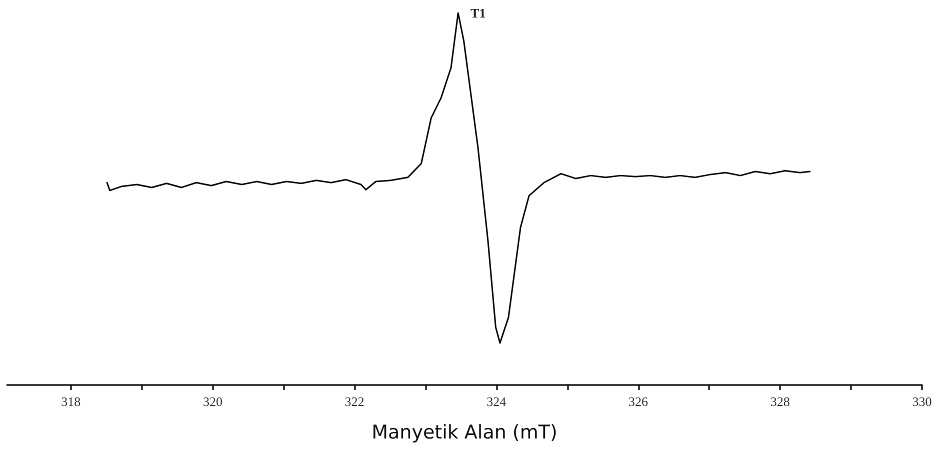 This screenshot has height=455, width=937. Describe the element at coordinates (638, 401) in the screenshot. I see `x-tick-label: 326` at that location.